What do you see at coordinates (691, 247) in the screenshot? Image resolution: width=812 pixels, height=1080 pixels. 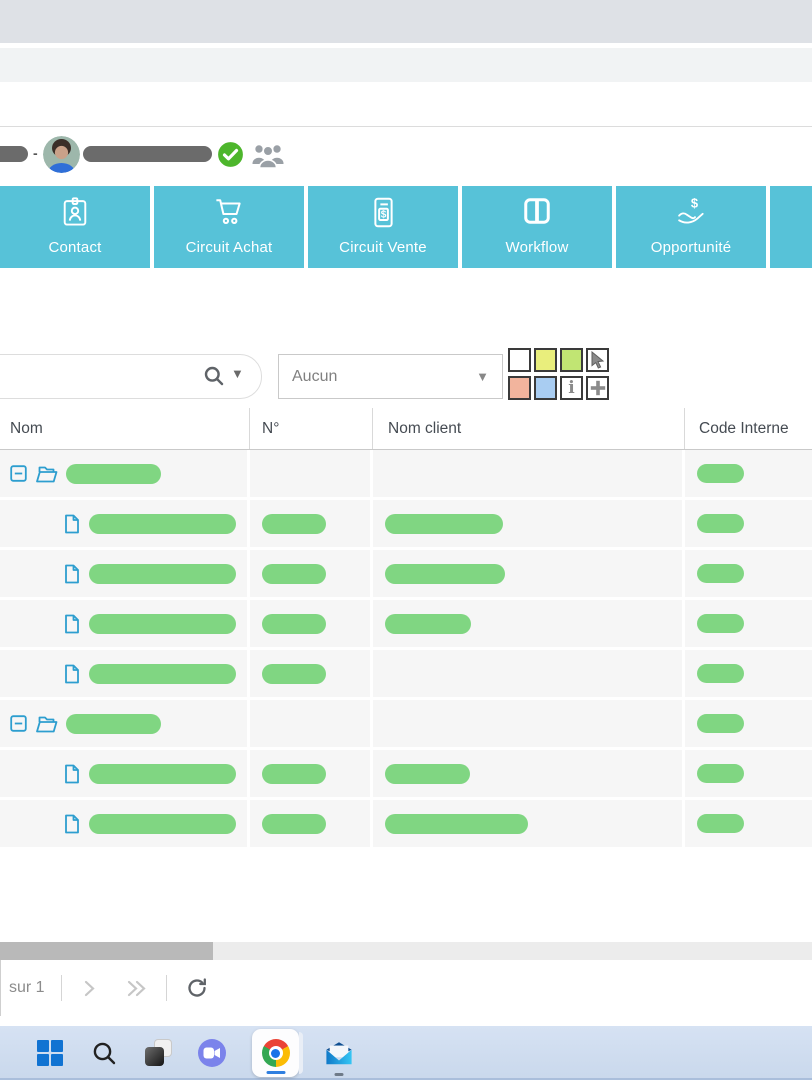 I see `button-label: Opportunité` at bounding box center [691, 247].